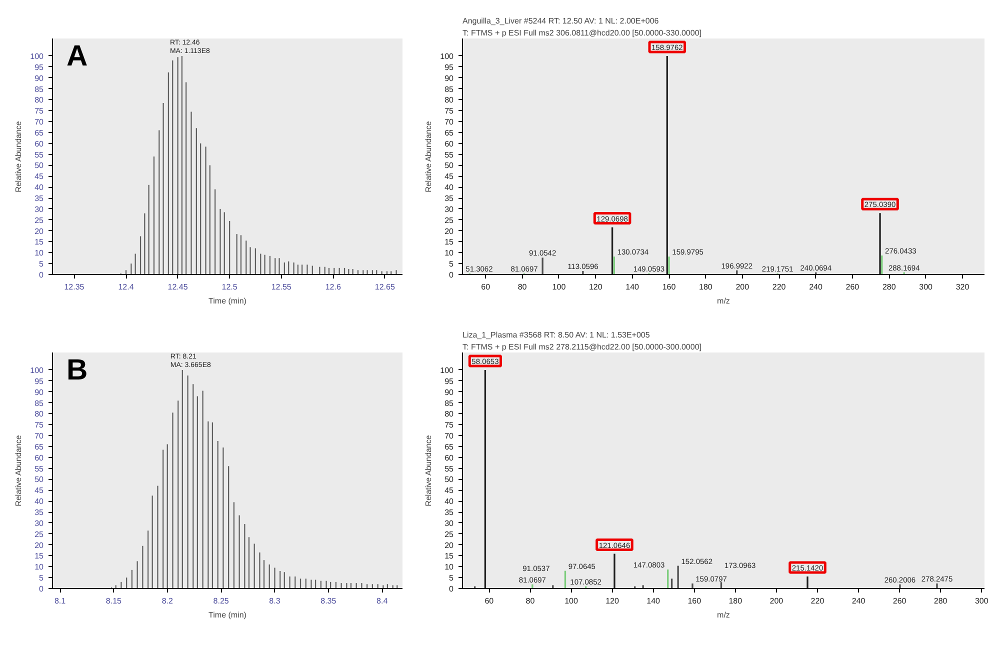 This screenshot has height=650, width=992. Describe the element at coordinates (669, 287) in the screenshot. I see `x-tick-label: 160` at that location.